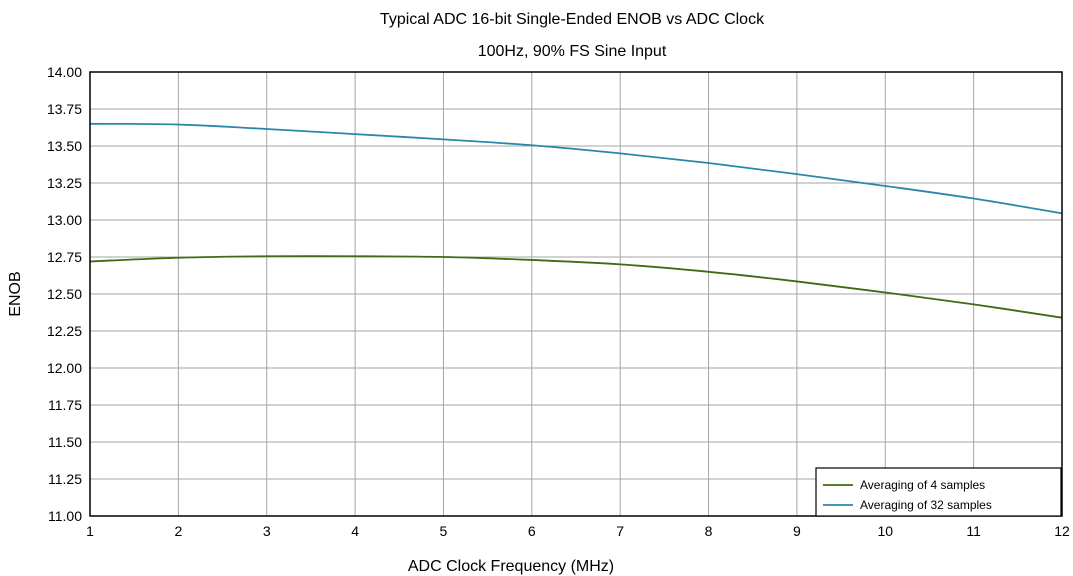 This screenshot has width=1073, height=576. What do you see at coordinates (576, 287) in the screenshot?
I see `series-line-4-samples` at bounding box center [576, 287].